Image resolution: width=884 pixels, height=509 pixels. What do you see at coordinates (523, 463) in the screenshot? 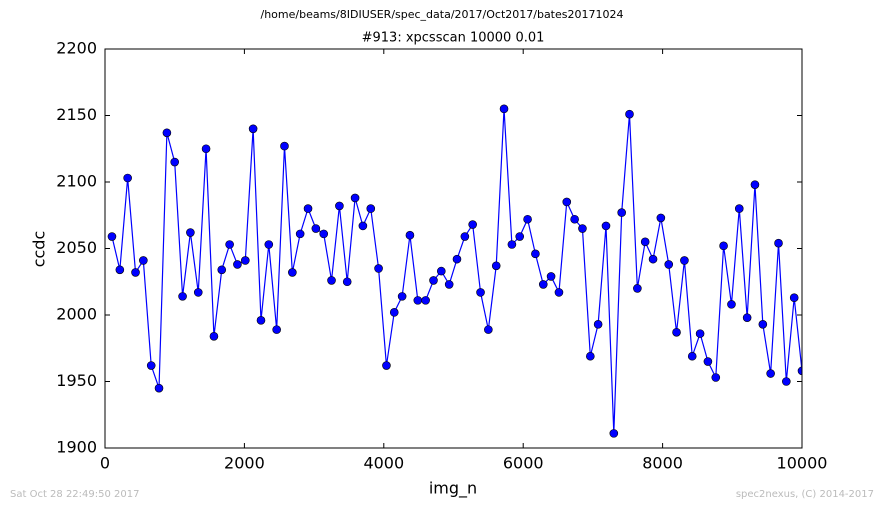
I see `x-tick-label: 6000` at bounding box center [523, 463].